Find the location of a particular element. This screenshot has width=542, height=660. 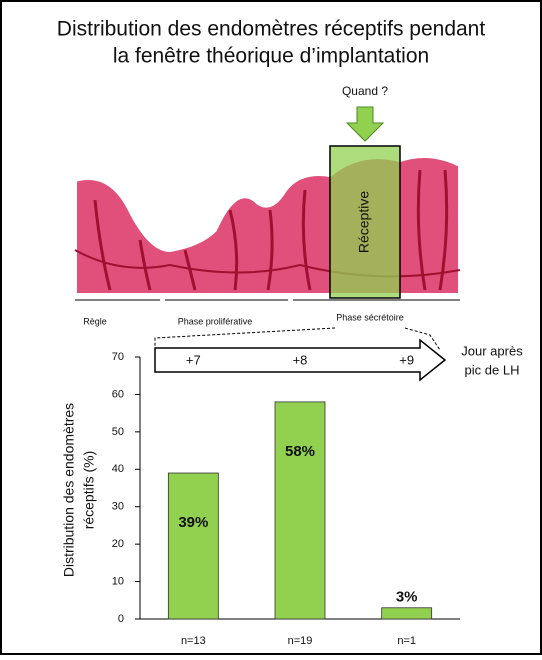

day-axis-label: pic de LH is located at coordinates (492, 369).